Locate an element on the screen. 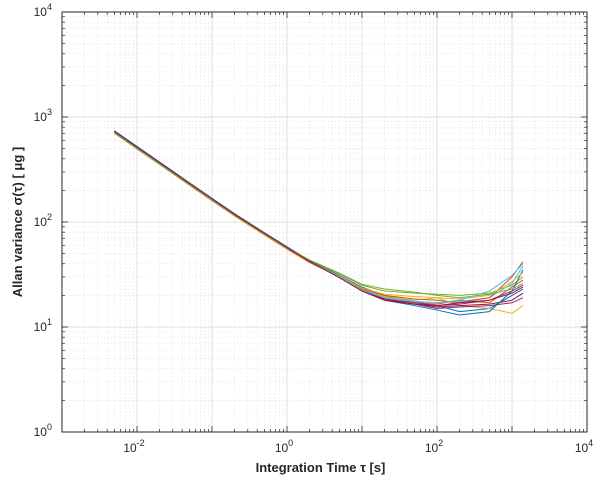 This screenshot has height=483, width=611. x-tick-label: 10⁻² is located at coordinates (133, 446).